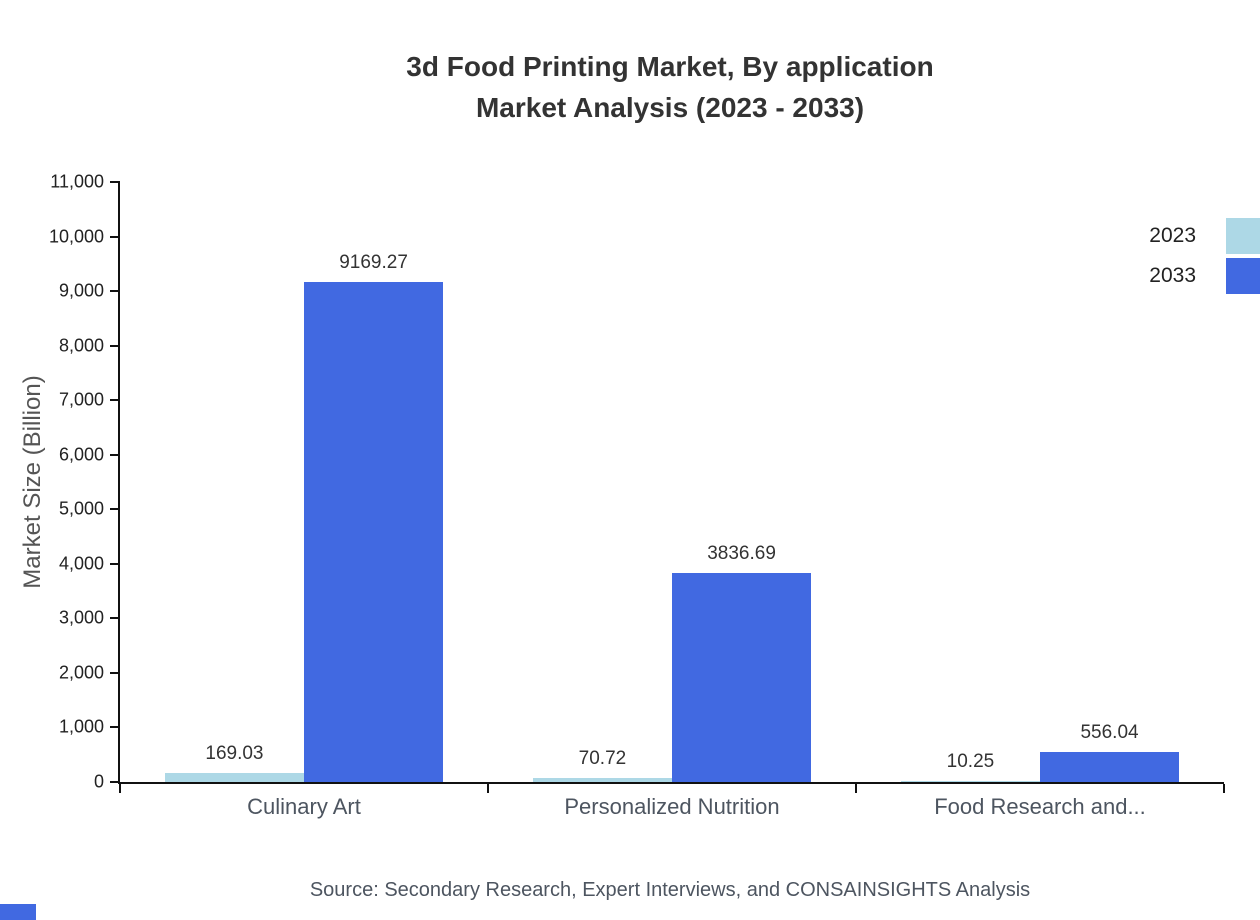  What do you see at coordinates (76, 236) in the screenshot?
I see `y-tick-label: 10,000` at bounding box center [76, 236].